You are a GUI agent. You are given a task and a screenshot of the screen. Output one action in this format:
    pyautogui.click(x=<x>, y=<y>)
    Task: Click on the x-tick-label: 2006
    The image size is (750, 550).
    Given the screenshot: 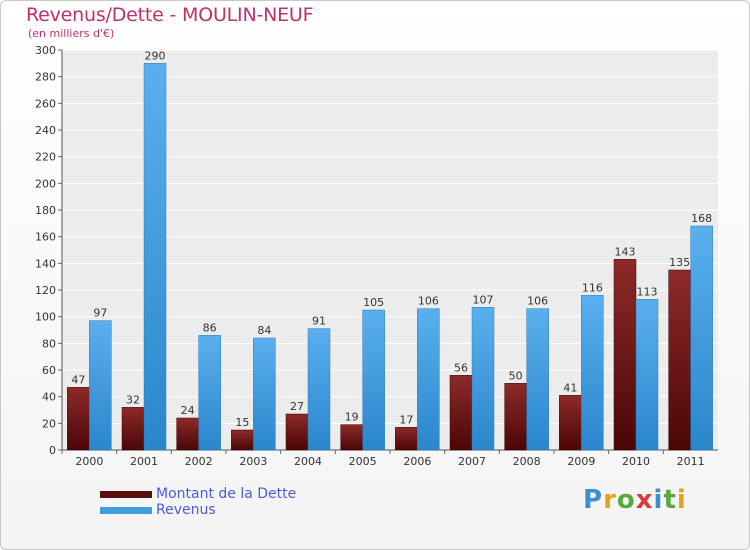 What is the action you would take?
    pyautogui.click(x=417, y=461)
    